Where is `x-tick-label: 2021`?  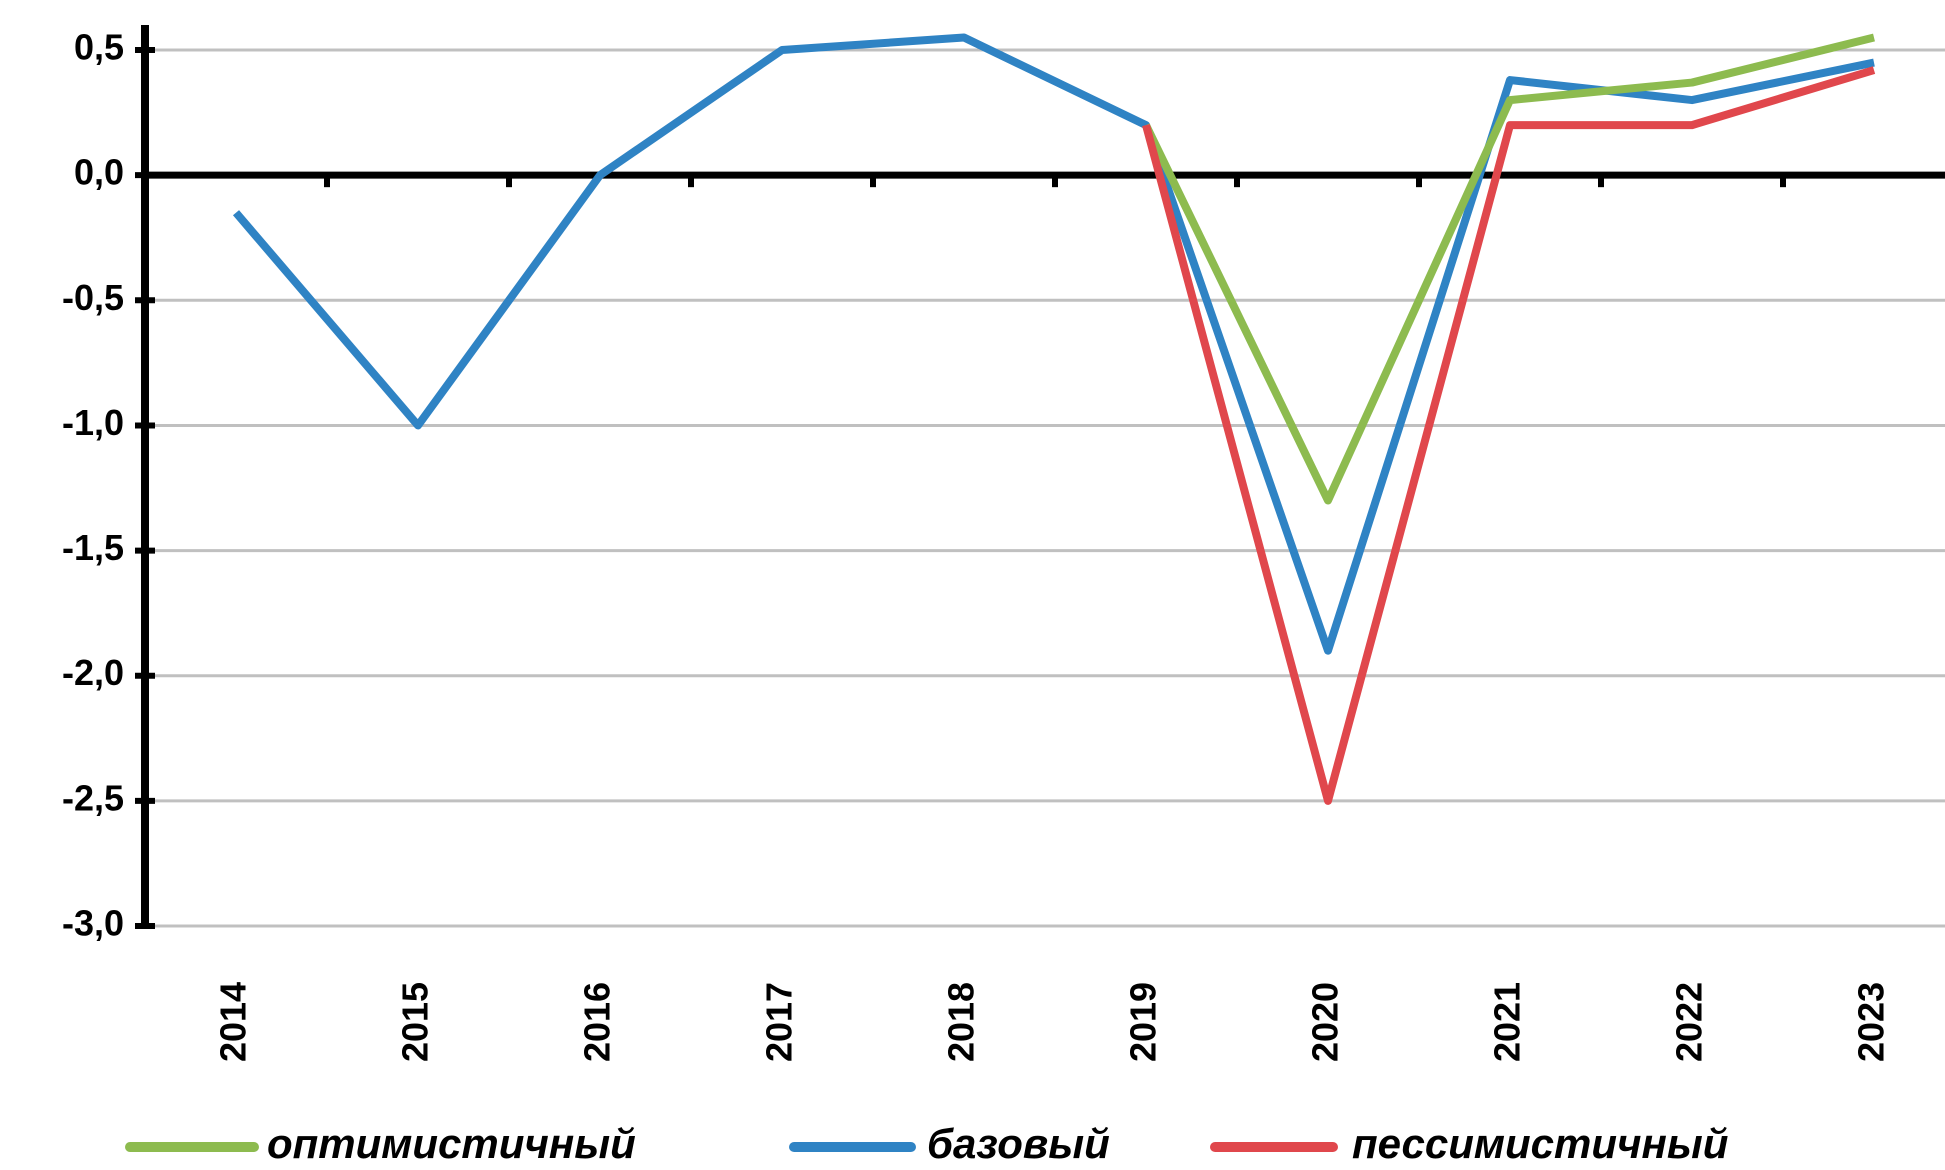
x-tick-label: 2021 is located at coordinates (1507, 1022).